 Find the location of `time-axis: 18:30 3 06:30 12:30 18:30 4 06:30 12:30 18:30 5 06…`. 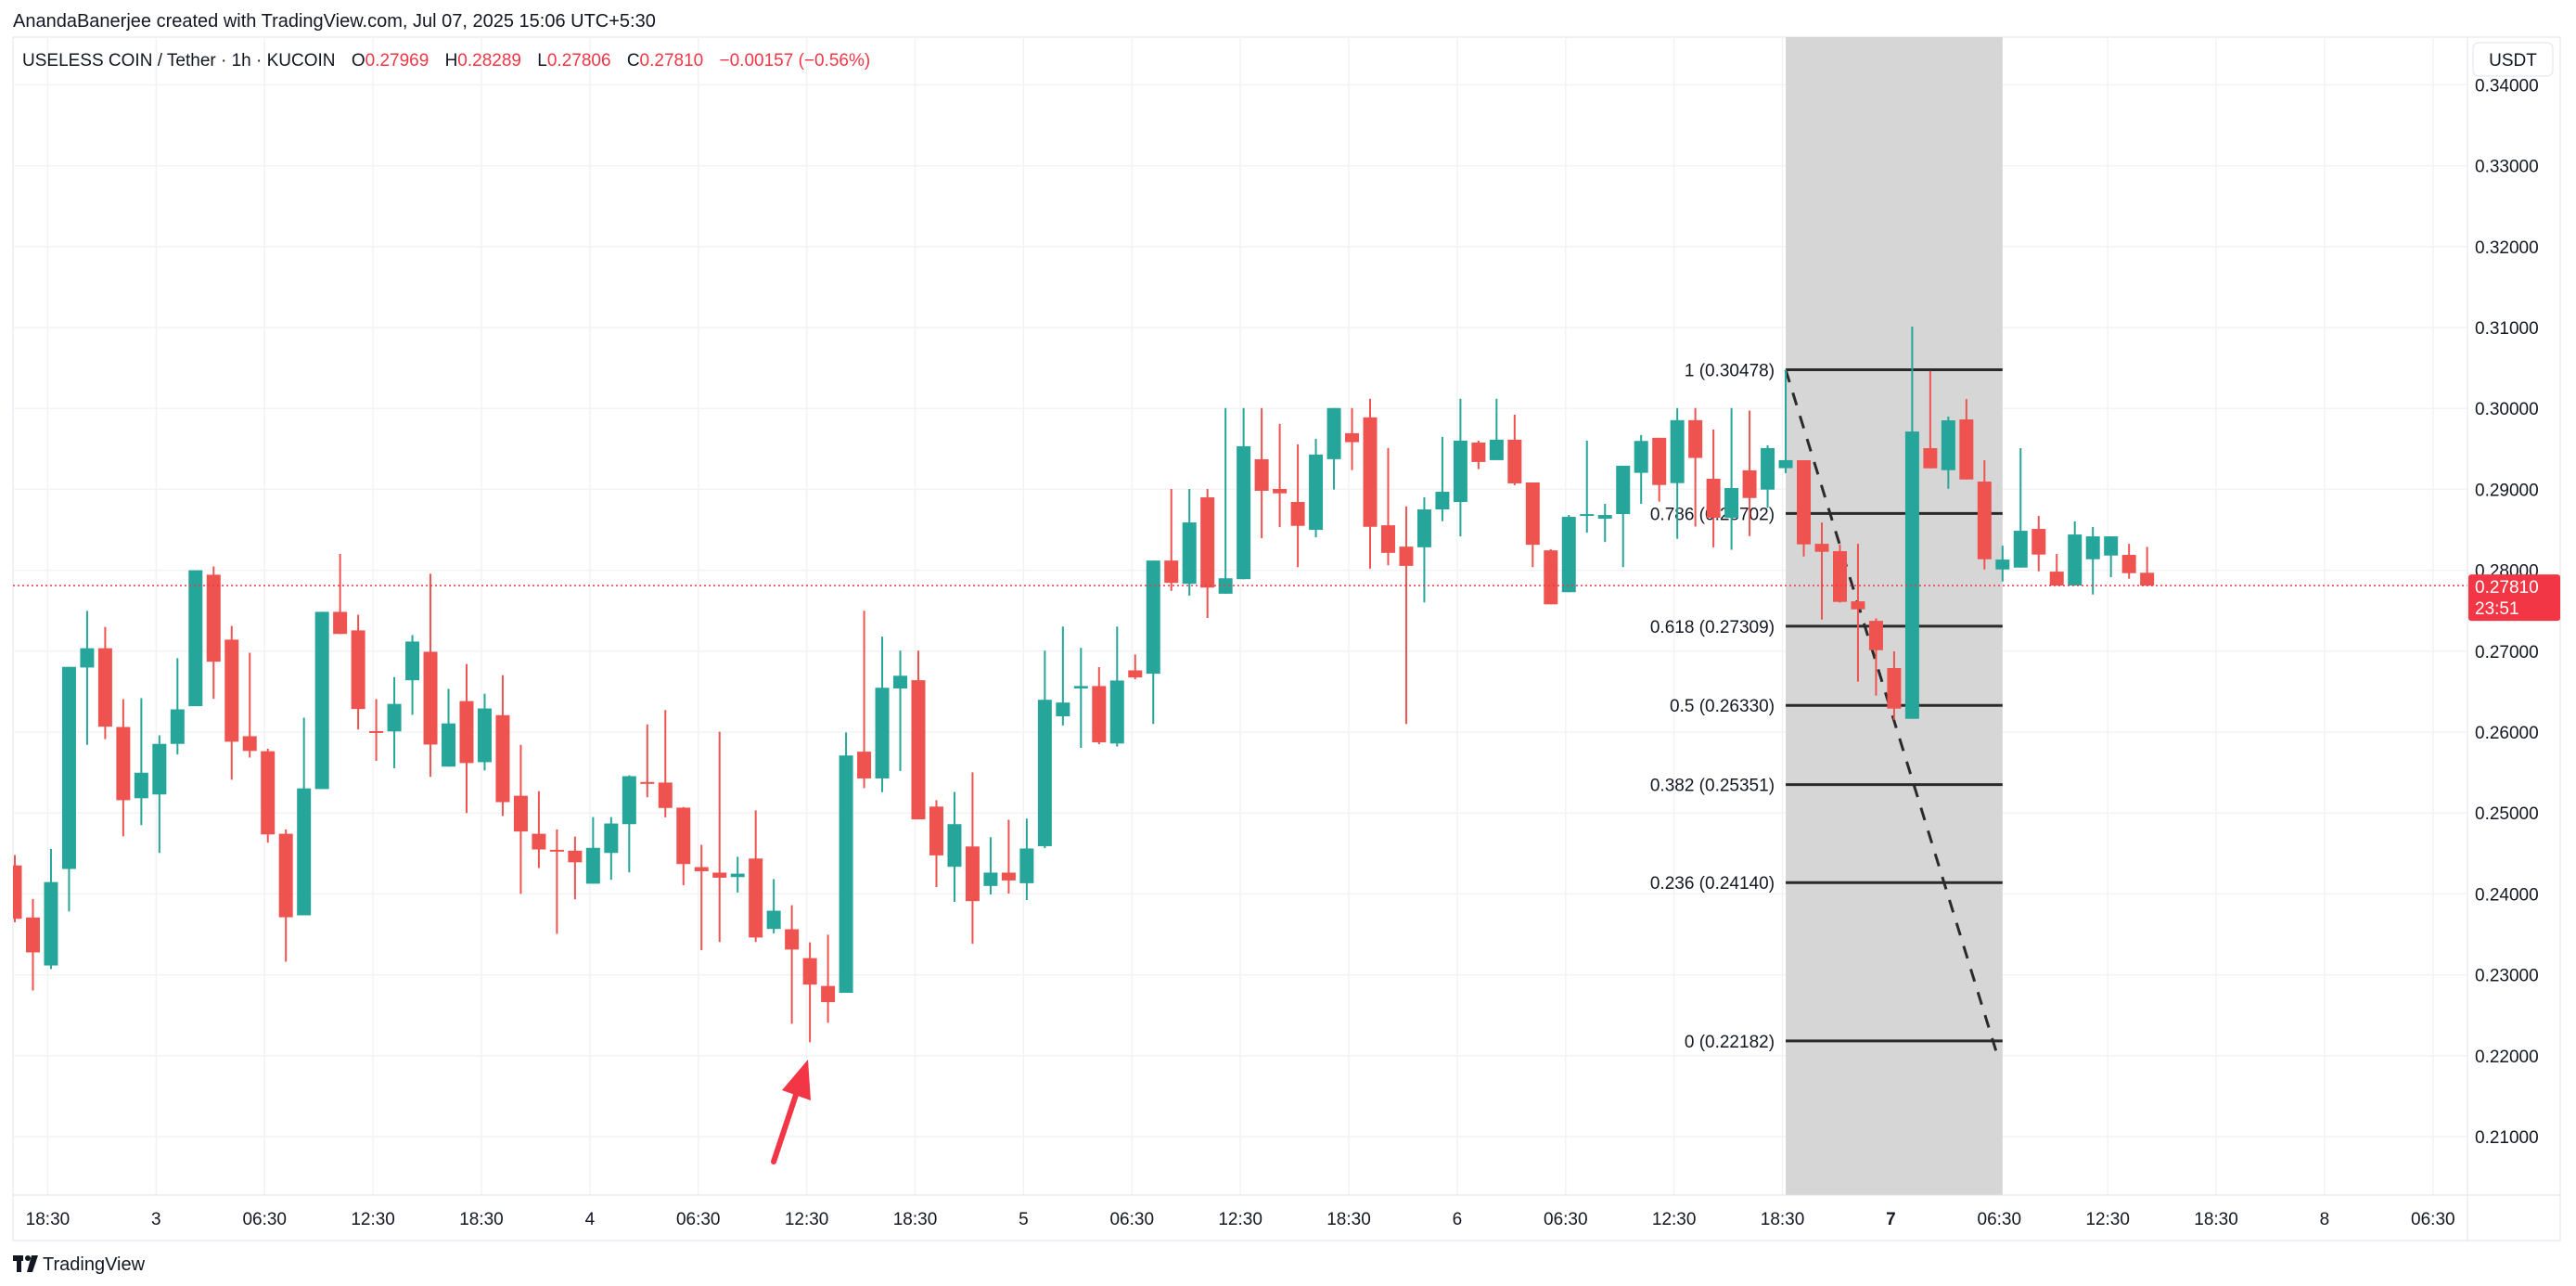

time-axis: 18:30 3 06:30 12:30 18:30 4 06:30 12:30 18:30 5 06… is located at coordinates (1240, 1219).